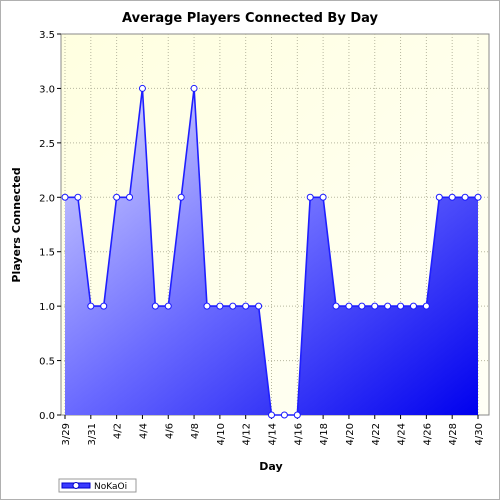  I want to click on x-tick-label: 4/28, so click(453, 434).